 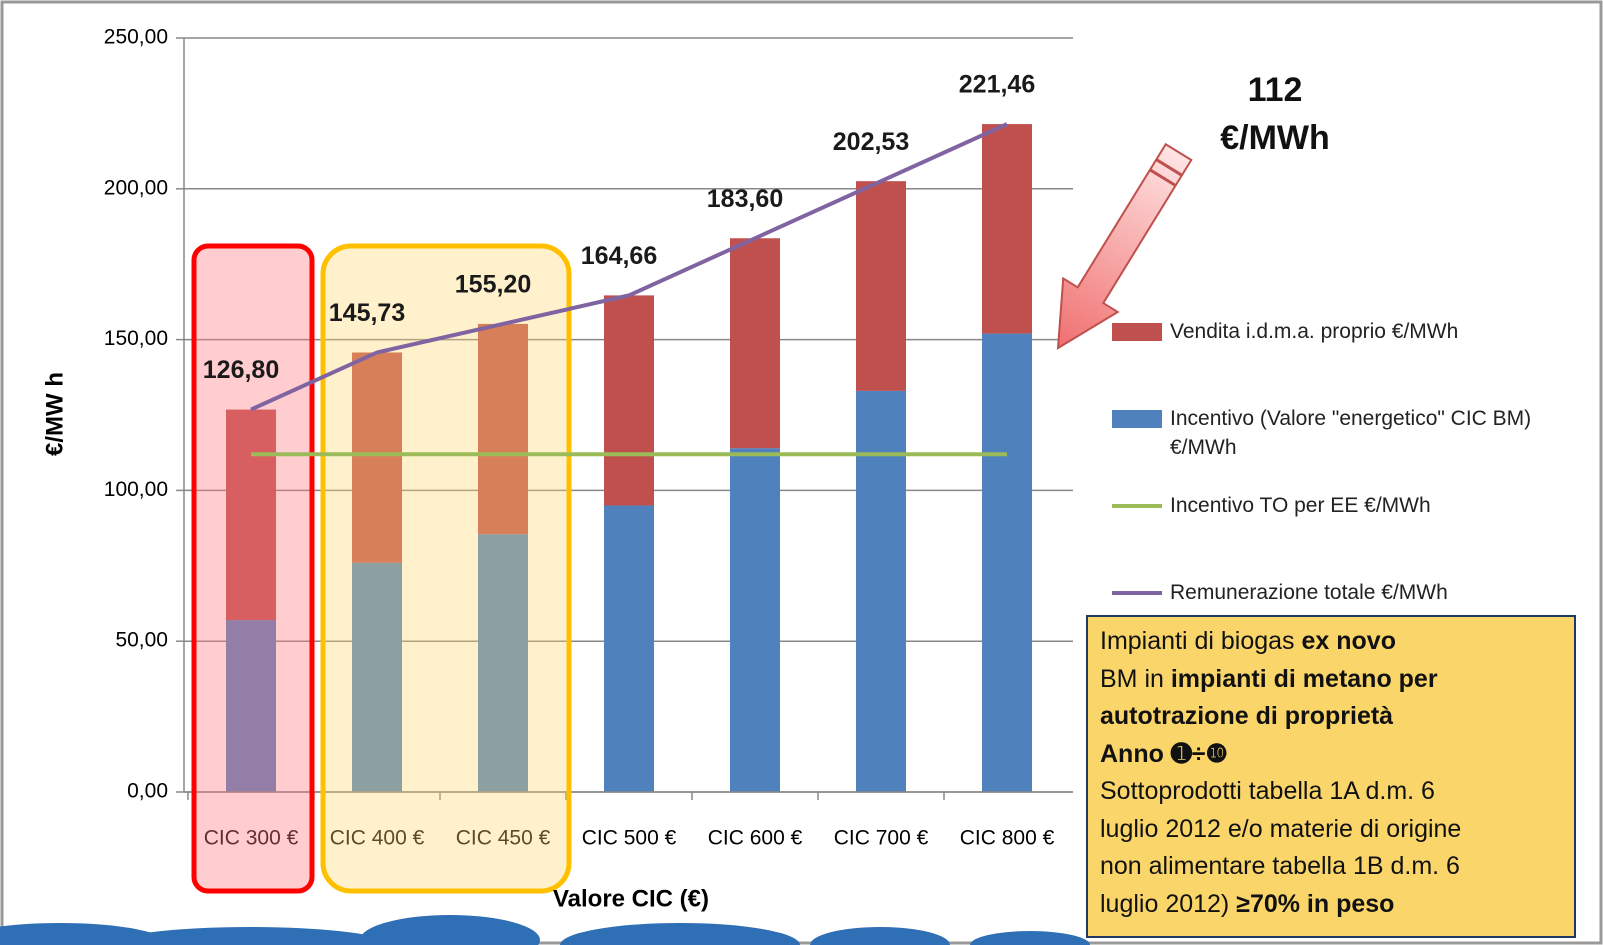 What do you see at coordinates (54, 414) in the screenshot?
I see `y-axis-title: €/MW h` at bounding box center [54, 414].